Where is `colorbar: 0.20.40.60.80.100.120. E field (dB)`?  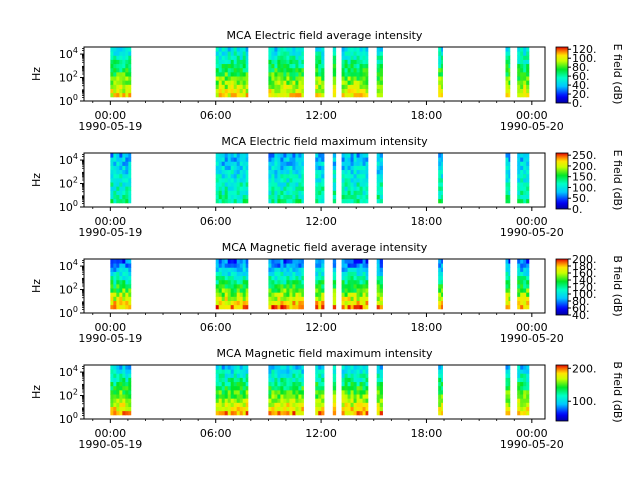 colorbar: 0.20.40.60.80.100.120. E field (dB) is located at coordinates (589, 76).